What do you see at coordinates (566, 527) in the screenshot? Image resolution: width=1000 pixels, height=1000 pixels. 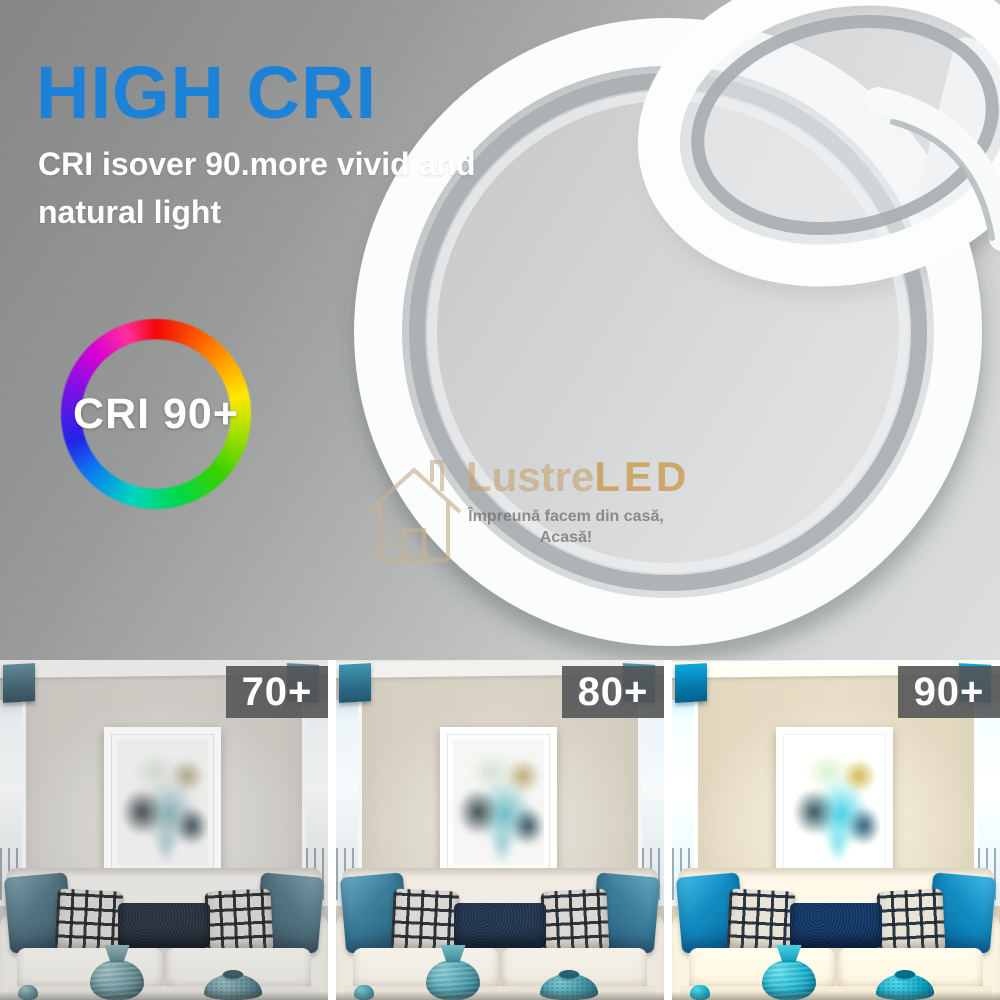 I see `brand-tagline: Împreună facem din casă, Acasă!` at bounding box center [566, 527].